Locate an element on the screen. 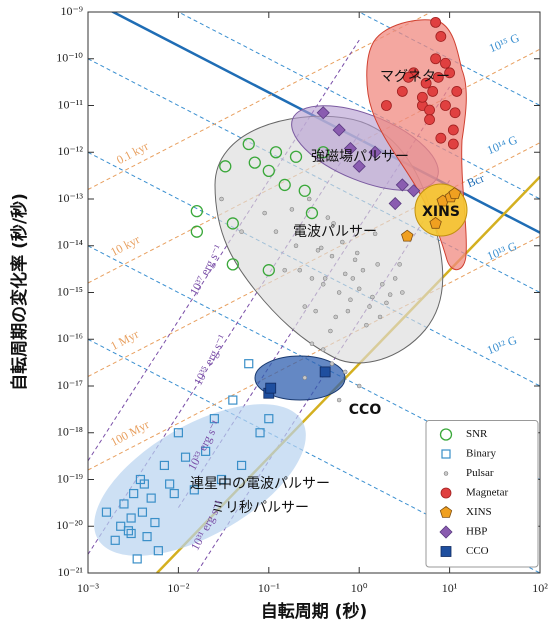 The height and width of the screenshot is (629, 550). legend-label: CCO is located at coordinates (477, 551).